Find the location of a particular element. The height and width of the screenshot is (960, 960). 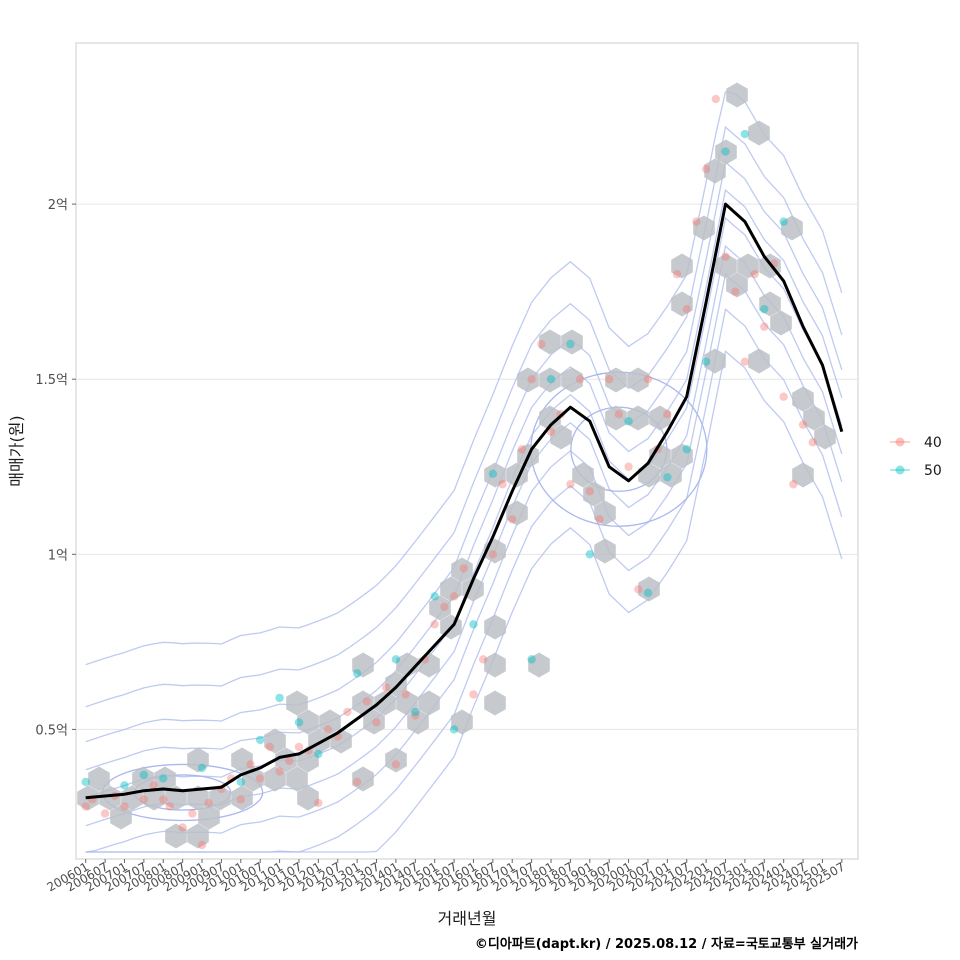

x-axis-title: 거래년월 is located at coordinates (467, 918).